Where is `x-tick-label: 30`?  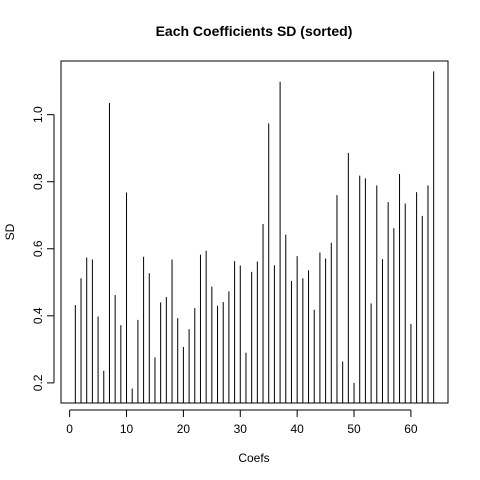
x-tick-label: 30 is located at coordinates (241, 429).